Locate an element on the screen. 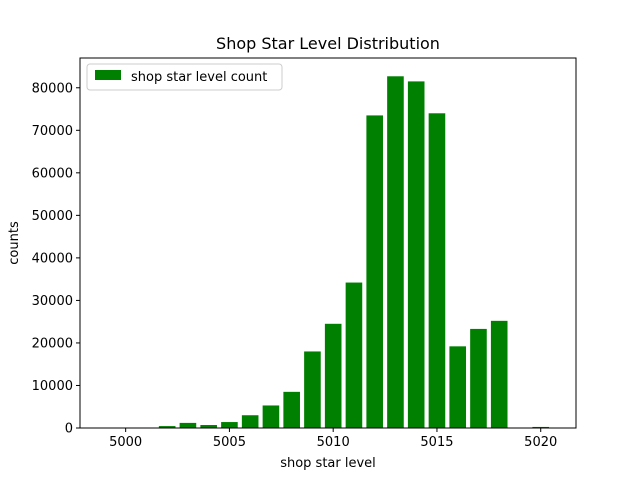  y-tick-label: 30000 is located at coordinates (52, 301).